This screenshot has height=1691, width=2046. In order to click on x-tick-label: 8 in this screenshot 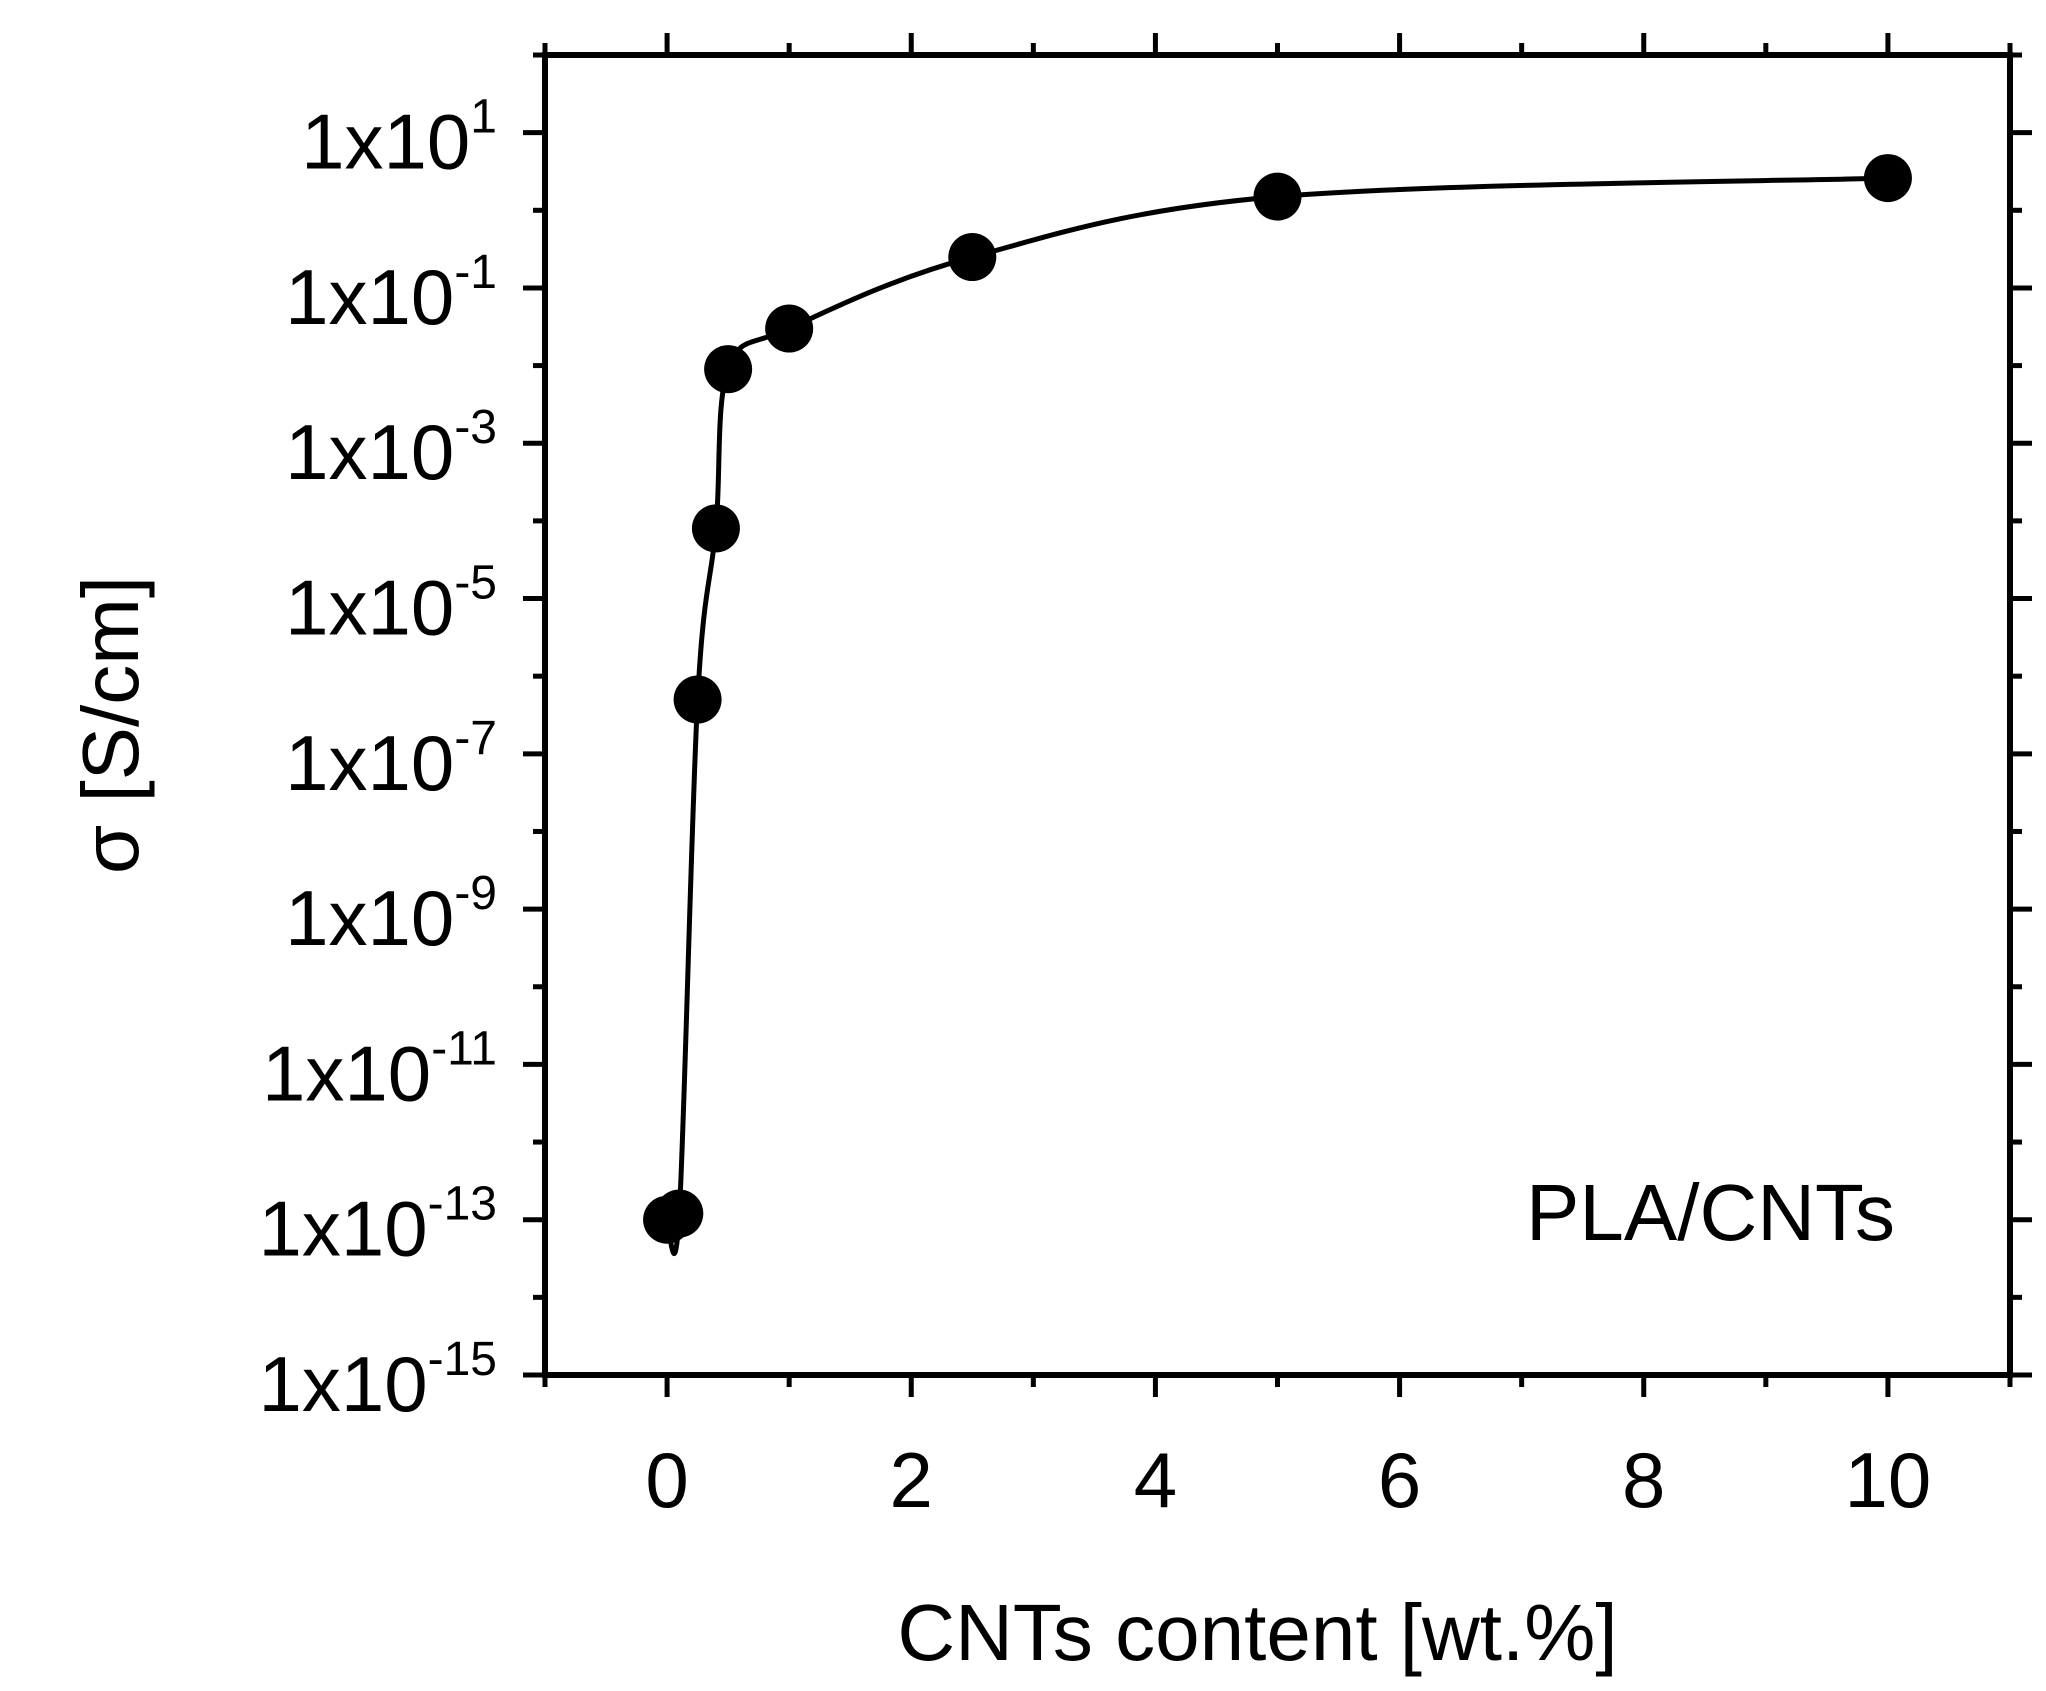, I will do `click(1643, 1480)`.